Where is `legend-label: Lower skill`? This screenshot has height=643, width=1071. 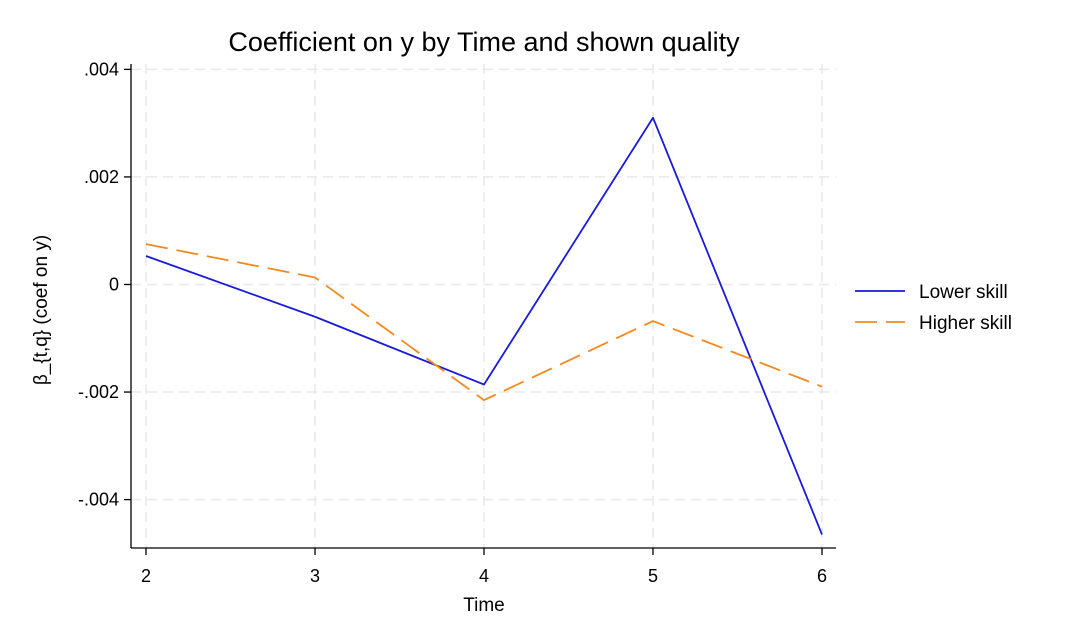
legend-label: Lower skill is located at coordinates (963, 292).